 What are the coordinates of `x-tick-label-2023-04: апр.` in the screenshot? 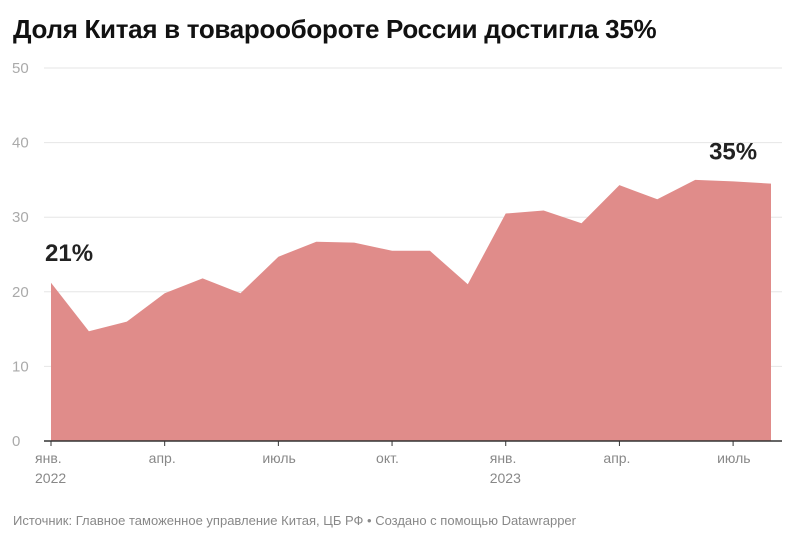 It's located at (616, 458).